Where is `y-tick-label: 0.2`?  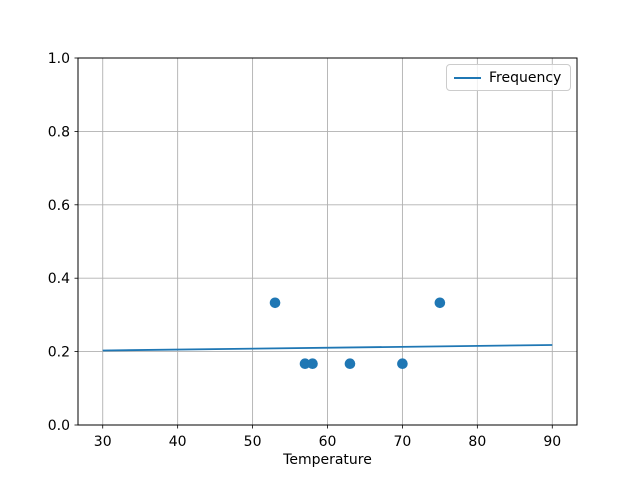 y-tick-label: 0.2 is located at coordinates (59, 353).